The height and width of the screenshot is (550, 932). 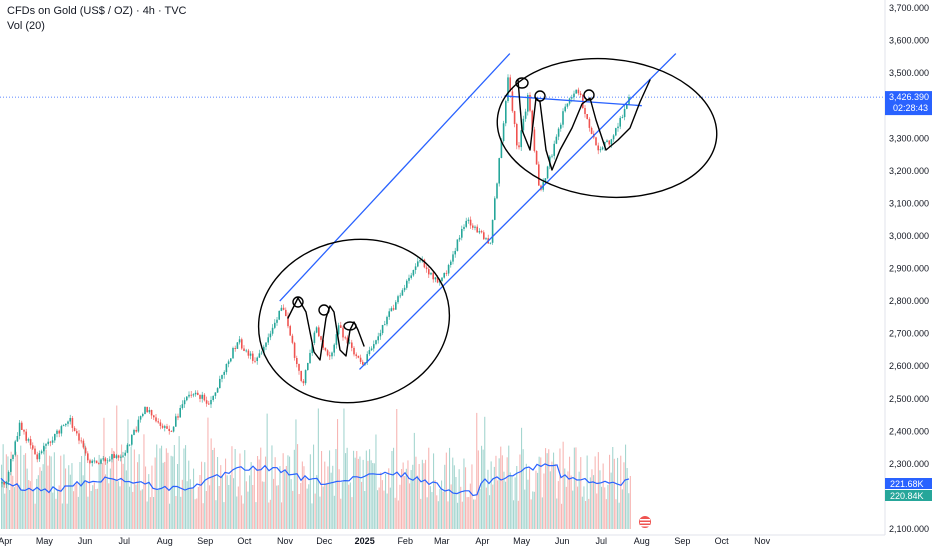 What do you see at coordinates (909, 138) in the screenshot?
I see `price-tick-label: 3,300.000` at bounding box center [909, 138].